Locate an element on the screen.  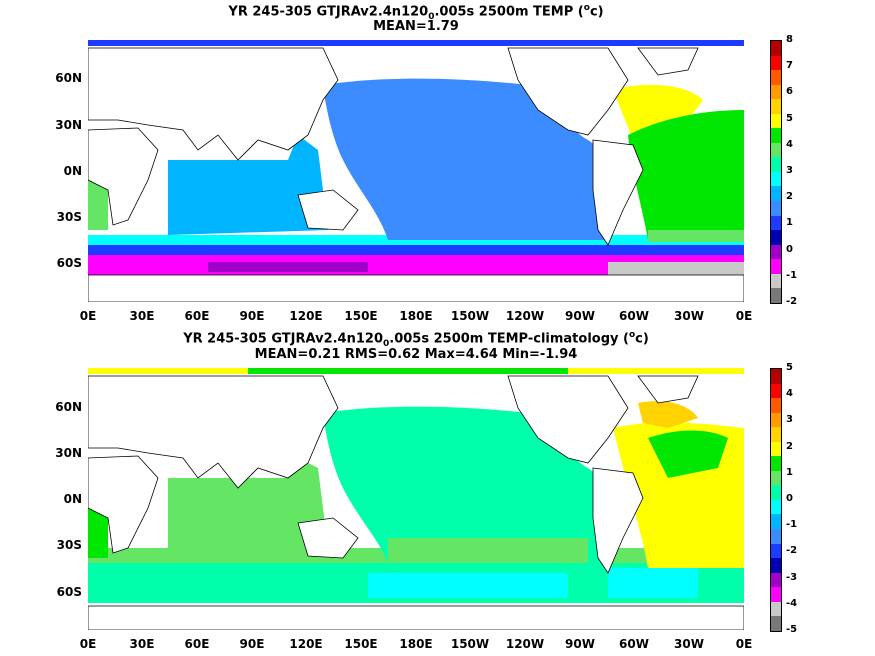
bottom-lon-label: 60E is located at coordinates (197, 644).